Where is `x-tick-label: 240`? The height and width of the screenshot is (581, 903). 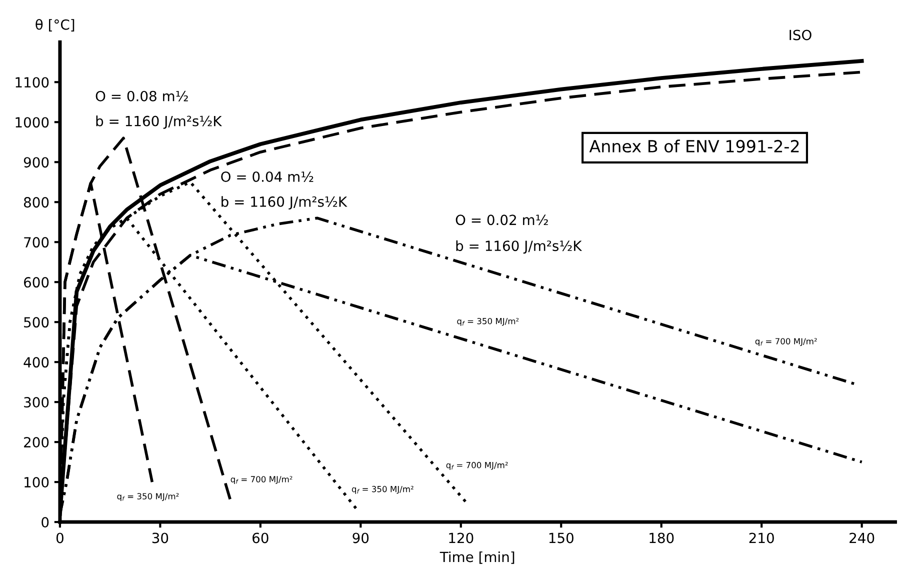
x-tick-label: 240 is located at coordinates (862, 538).